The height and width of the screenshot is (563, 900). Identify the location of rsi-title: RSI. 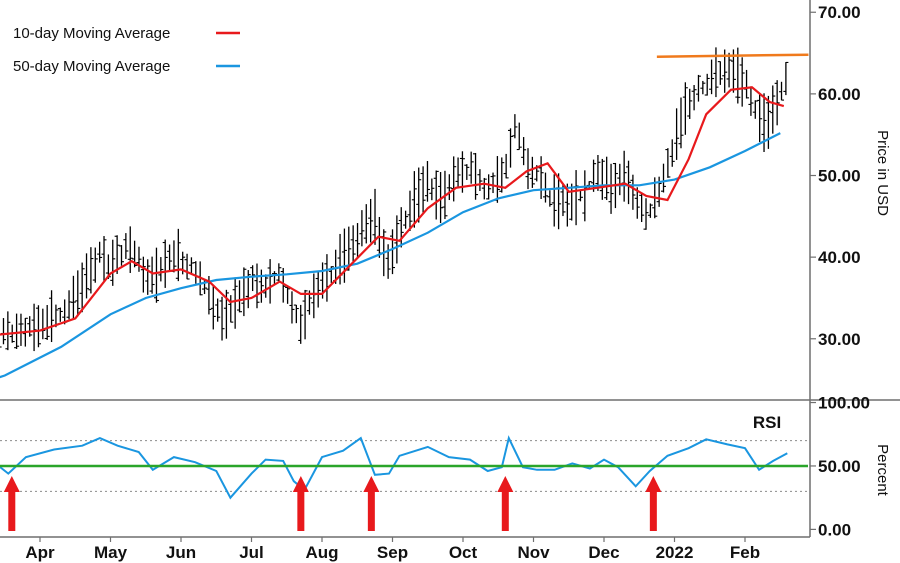
(767, 422).